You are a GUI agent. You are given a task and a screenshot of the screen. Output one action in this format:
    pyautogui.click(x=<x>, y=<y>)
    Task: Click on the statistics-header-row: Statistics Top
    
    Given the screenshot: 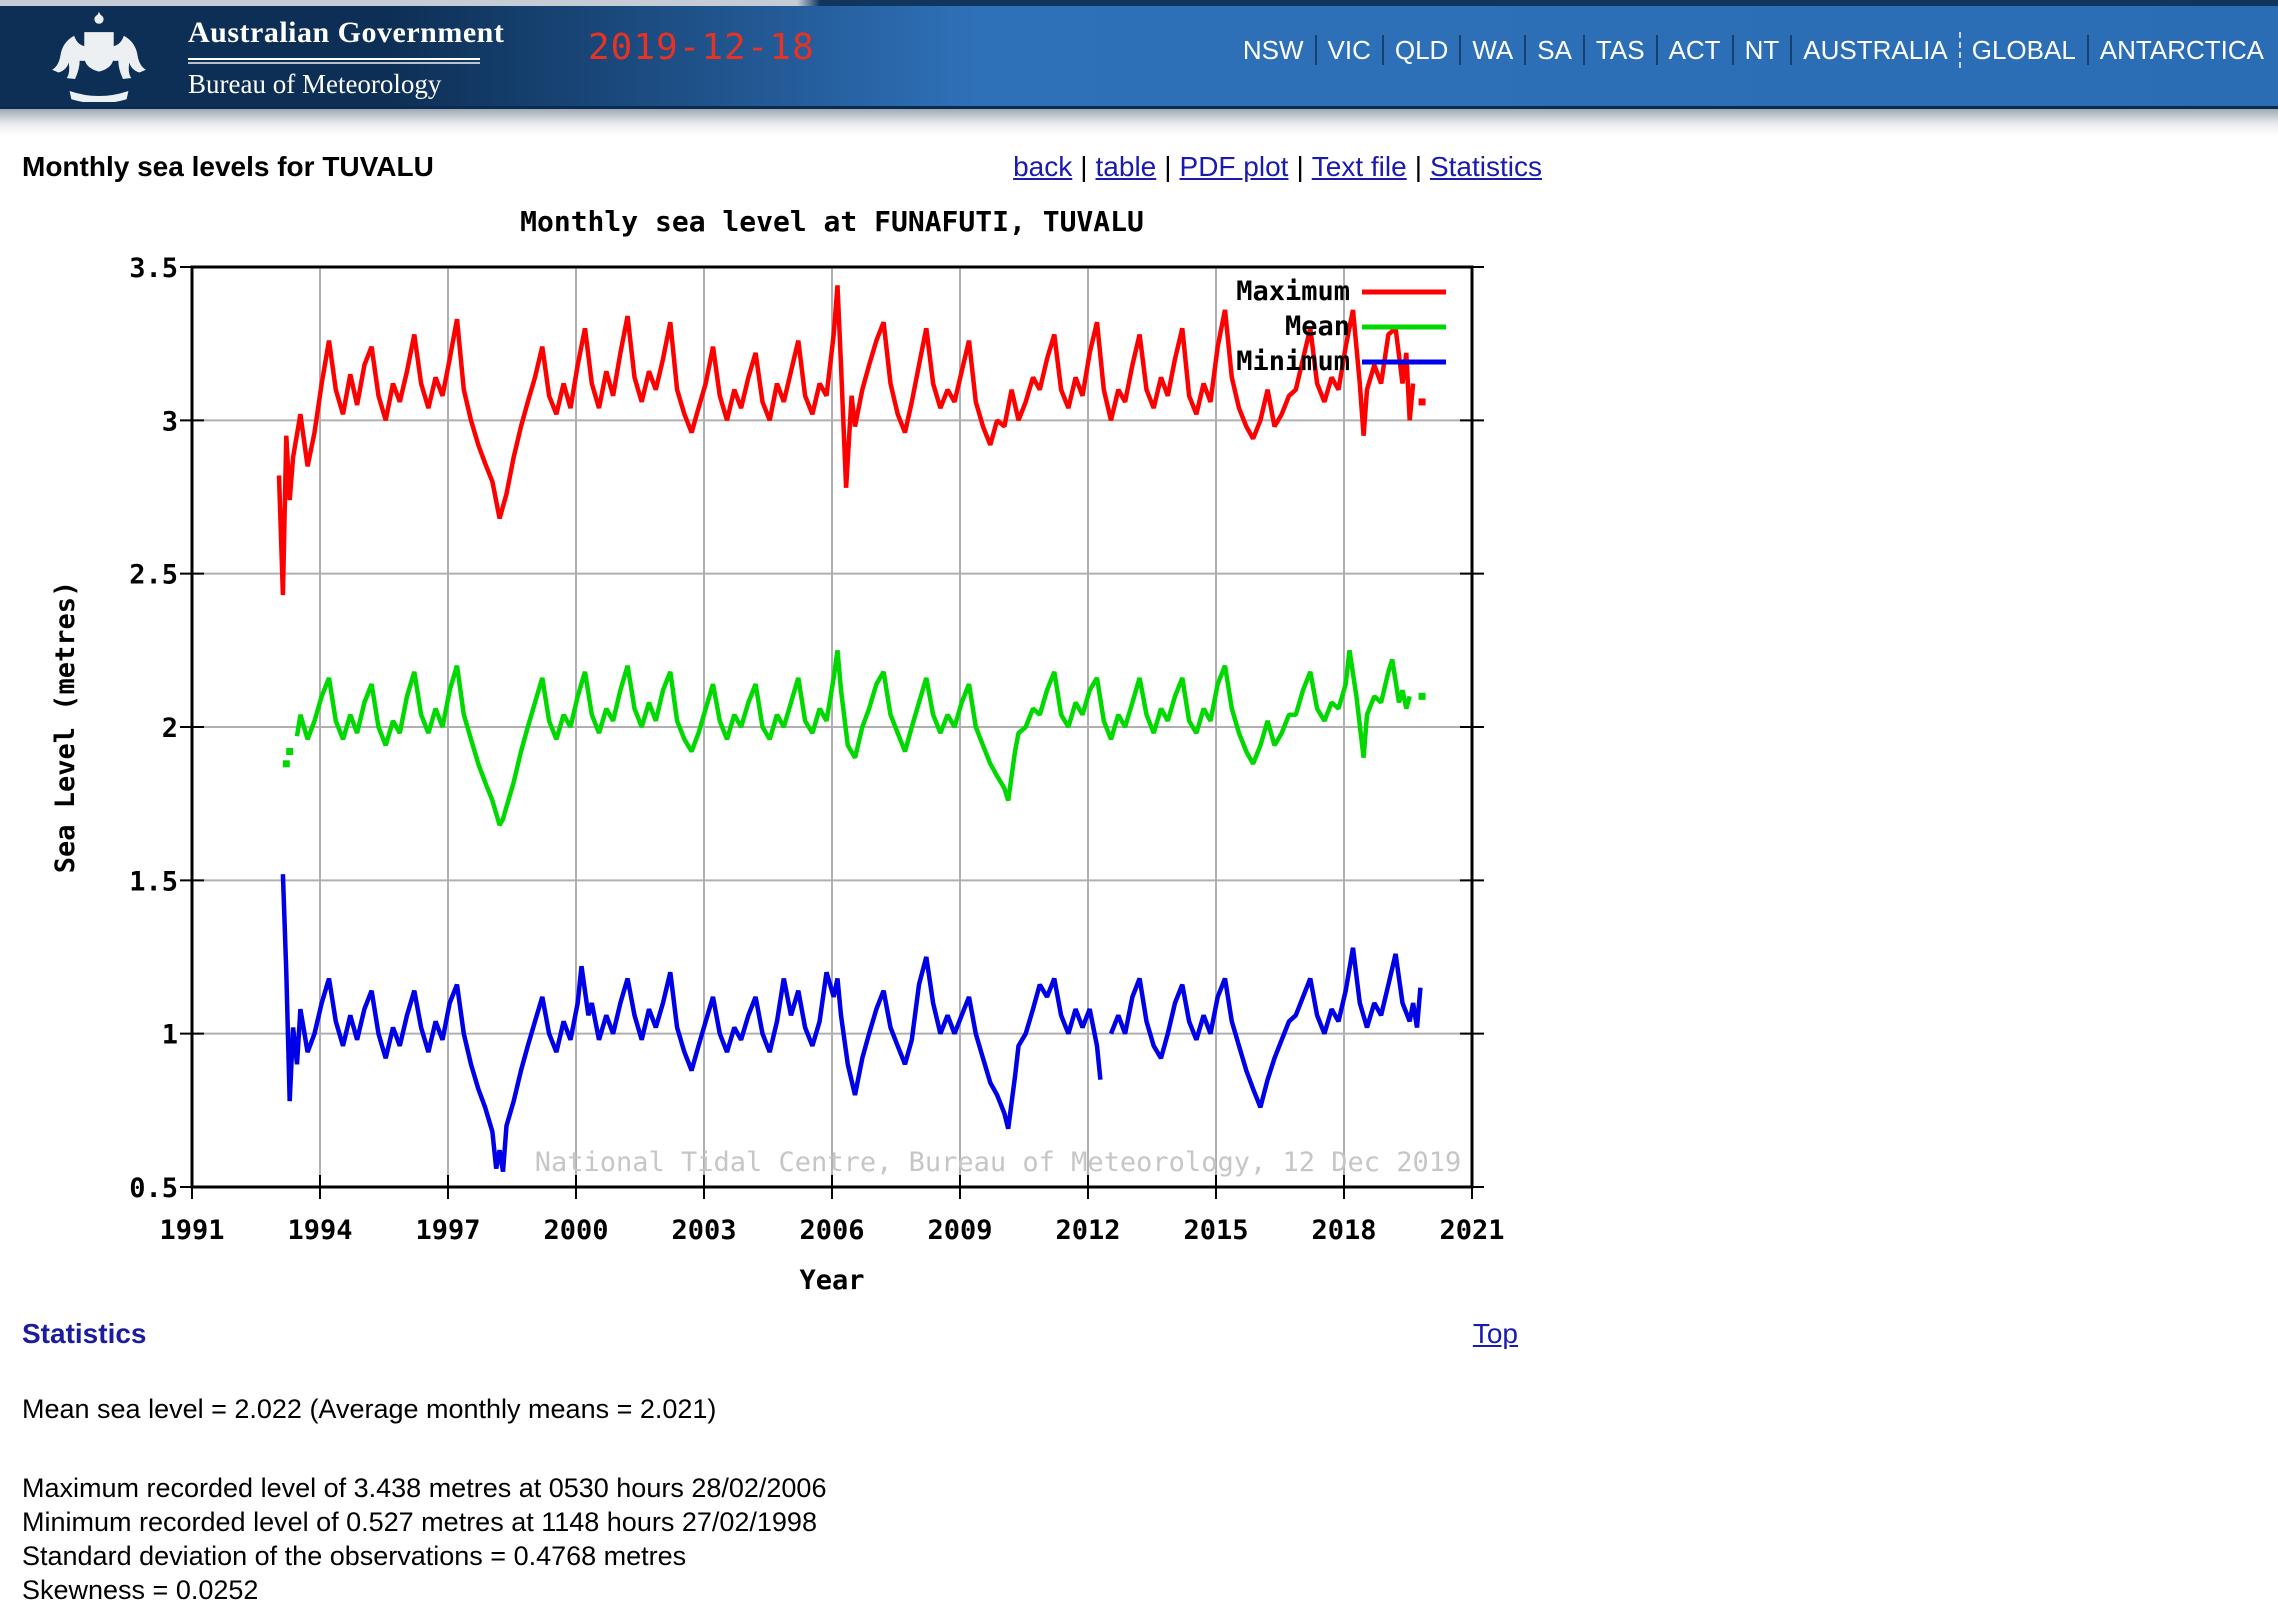 What is the action you would take?
    pyautogui.click(x=770, y=1334)
    